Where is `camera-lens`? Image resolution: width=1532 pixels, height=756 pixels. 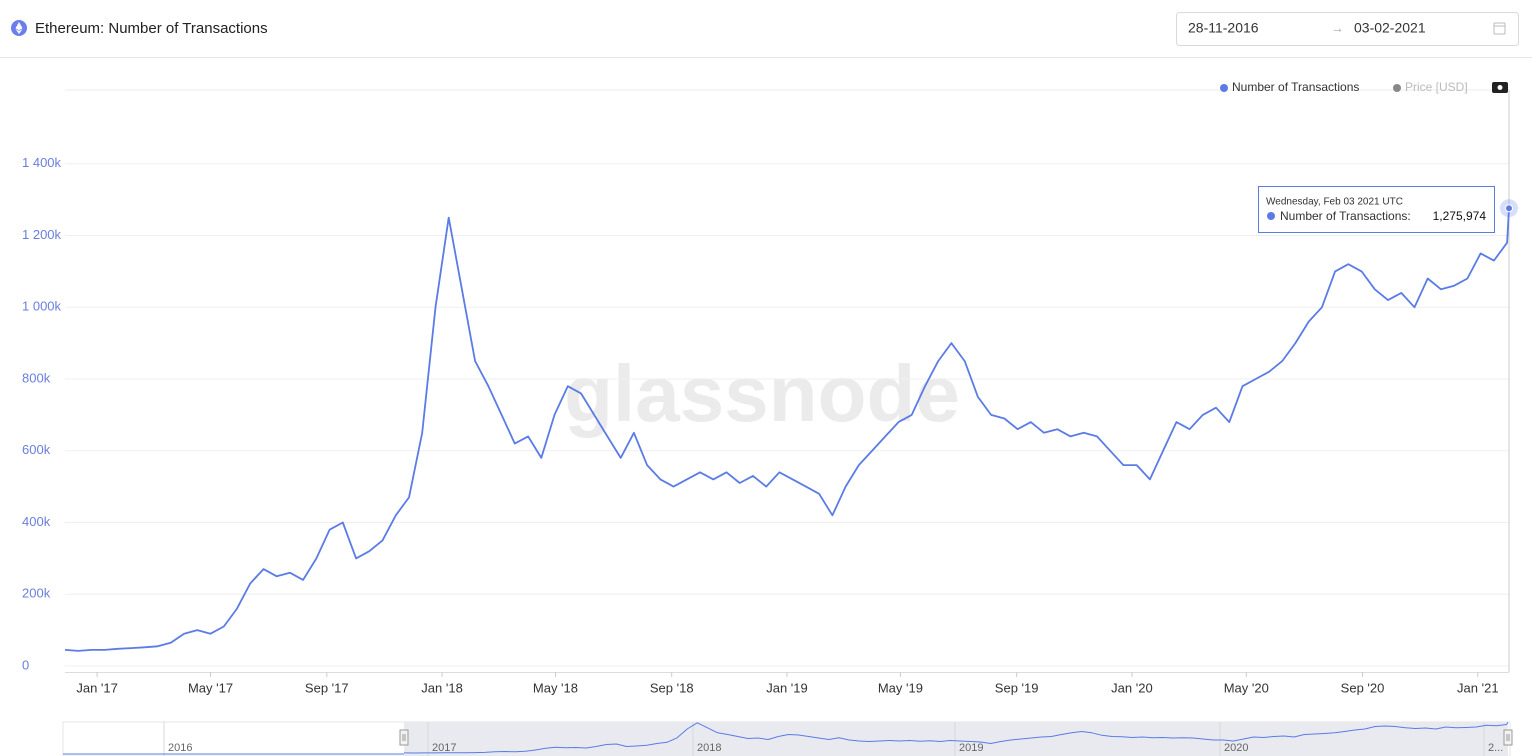
camera-lens is located at coordinates (1500, 87).